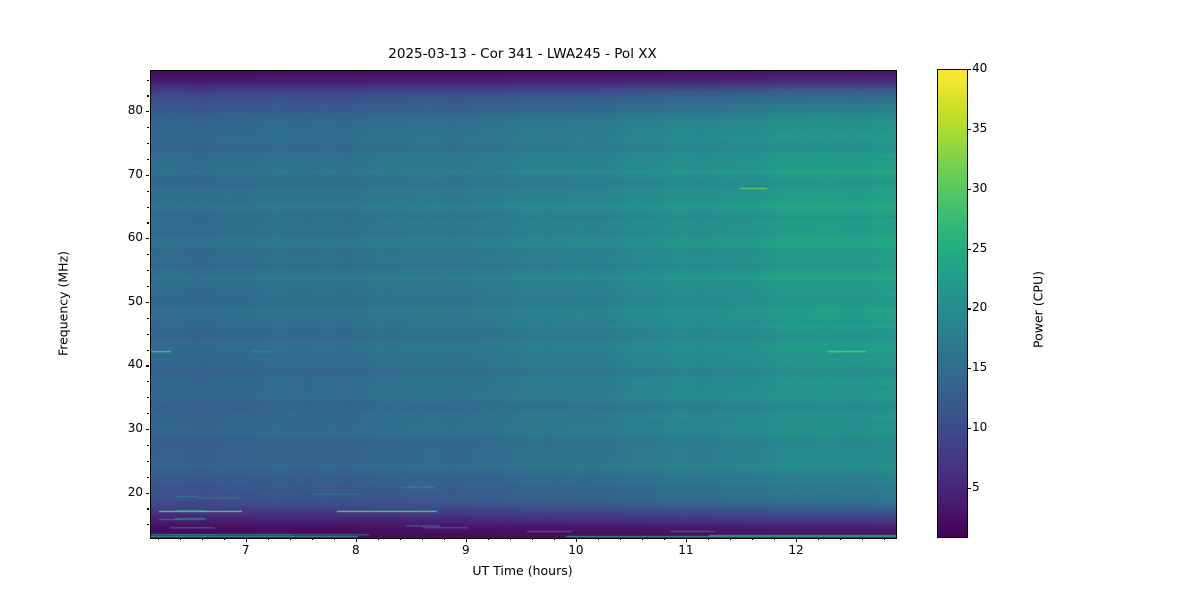 The image size is (1200, 600). I want to click on colorbar-tick-label: 40, so click(980, 68).